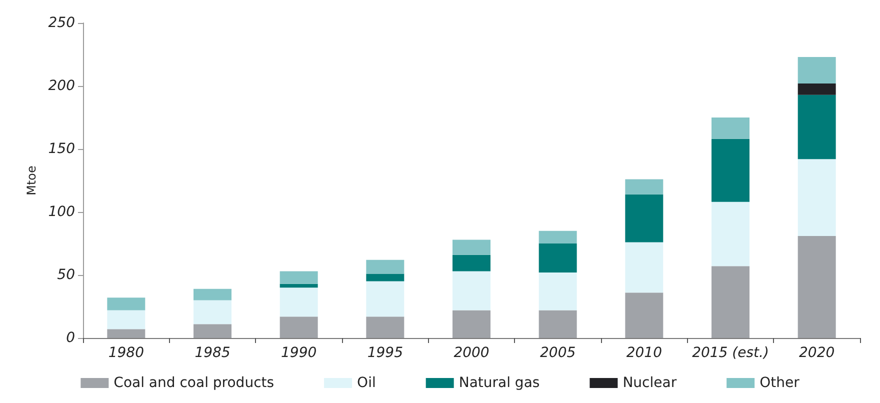 This screenshot has height=403, width=880. Describe the element at coordinates (212, 353) in the screenshot. I see `x-tick-label: 1985` at that location.